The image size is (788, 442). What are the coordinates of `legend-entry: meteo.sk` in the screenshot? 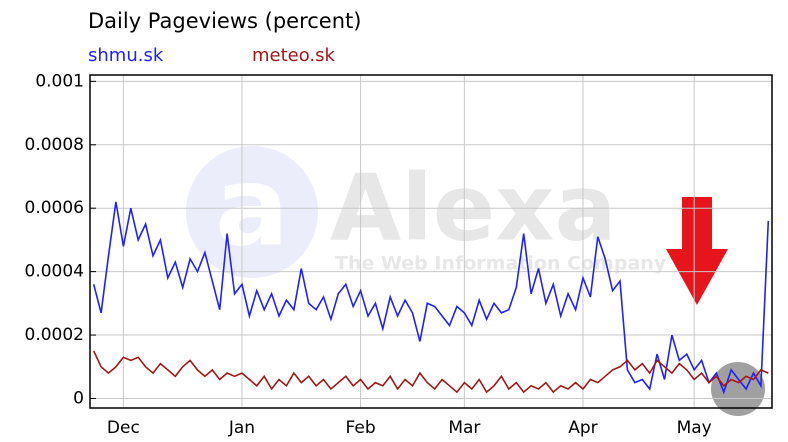 It's located at (294, 55).